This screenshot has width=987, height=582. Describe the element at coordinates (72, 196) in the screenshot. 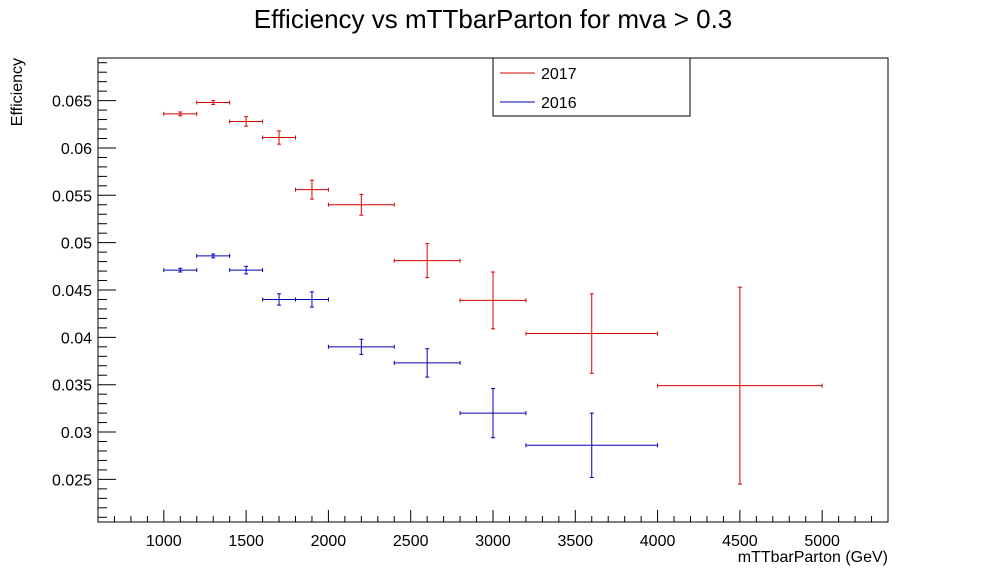

I see `y-tick-label: 0.055` at that location.